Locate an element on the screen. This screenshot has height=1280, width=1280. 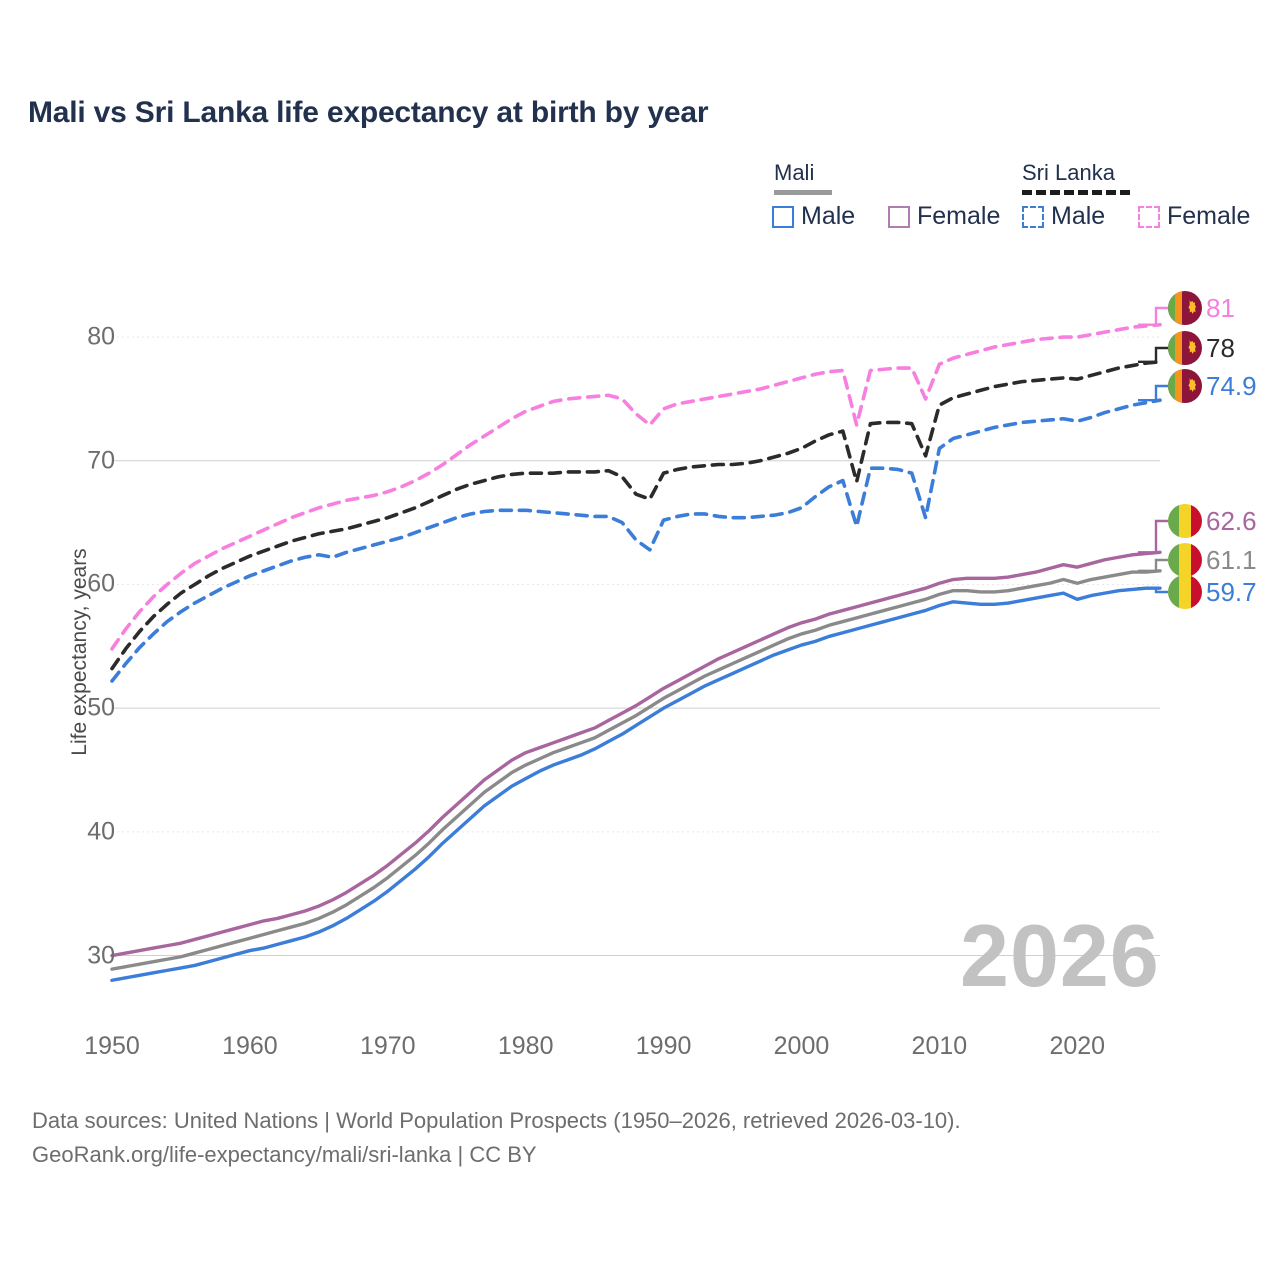
series-end-value: 81 is located at coordinates (1220, 308).